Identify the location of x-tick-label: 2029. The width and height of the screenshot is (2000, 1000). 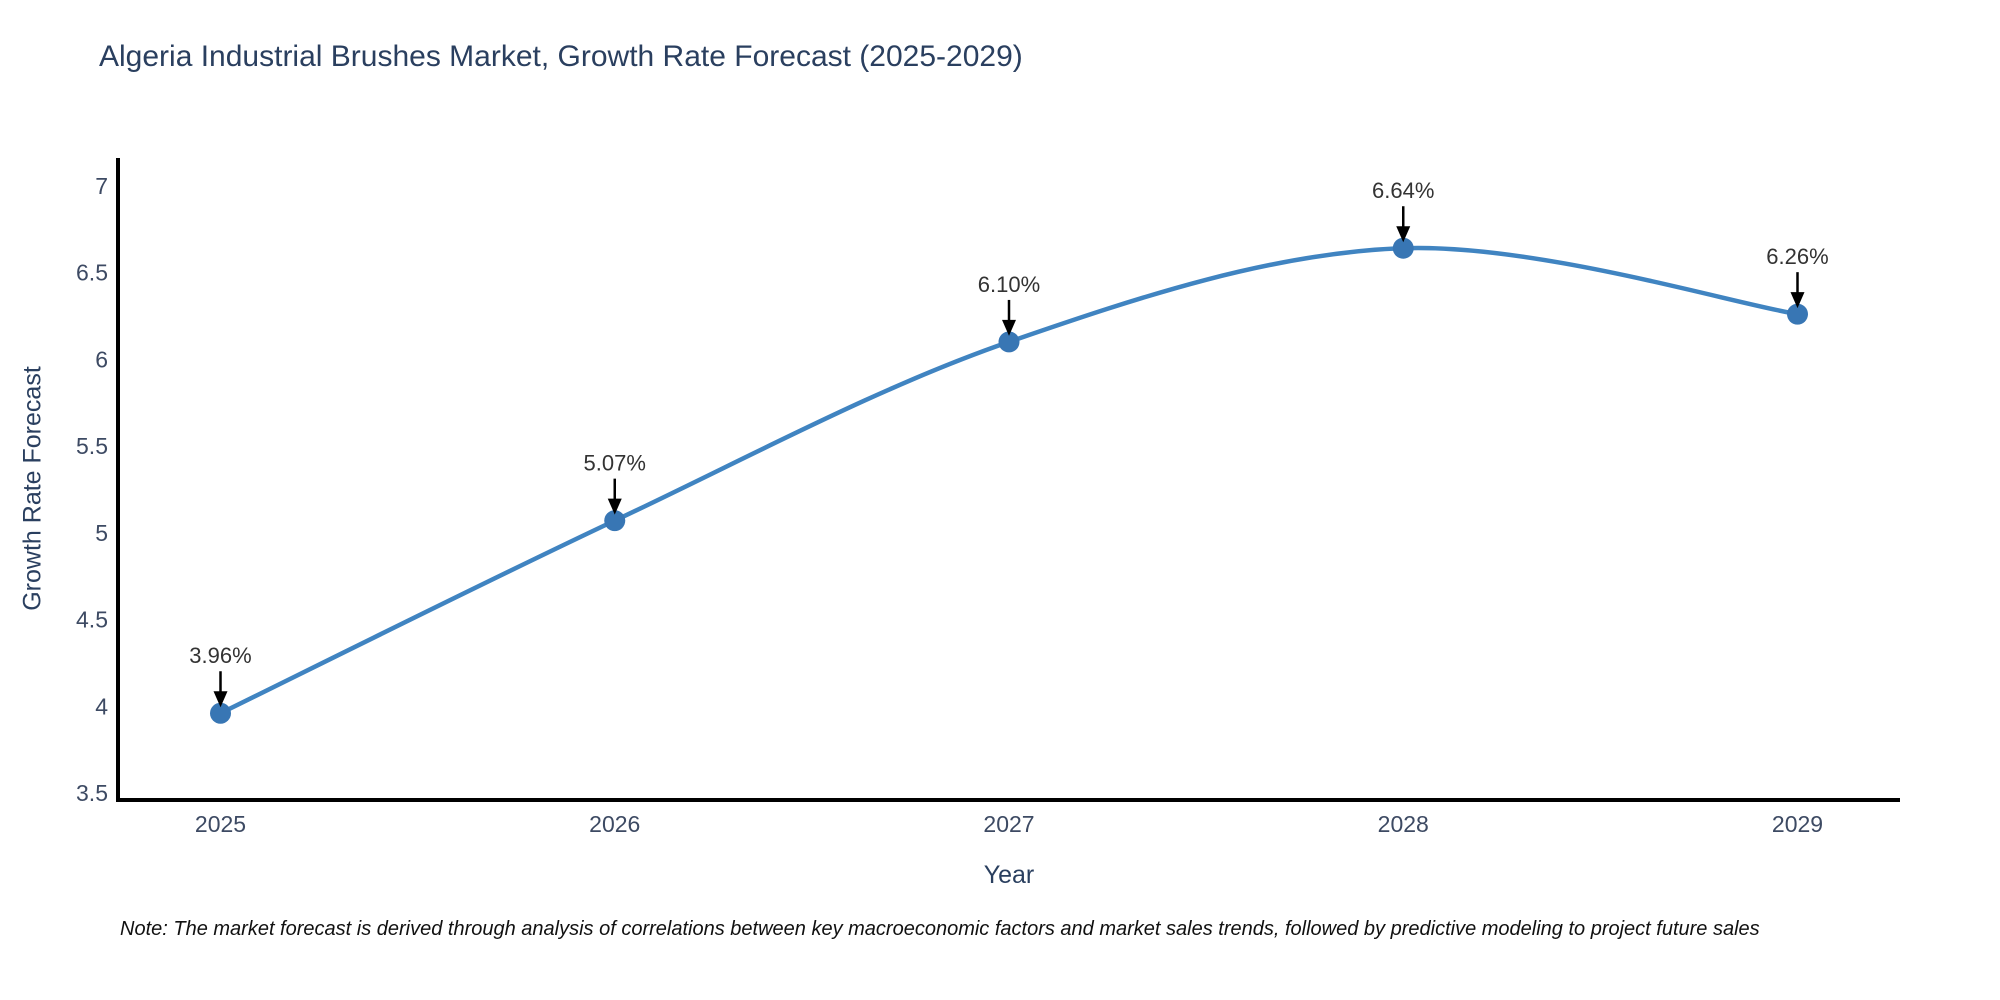
(1797, 824).